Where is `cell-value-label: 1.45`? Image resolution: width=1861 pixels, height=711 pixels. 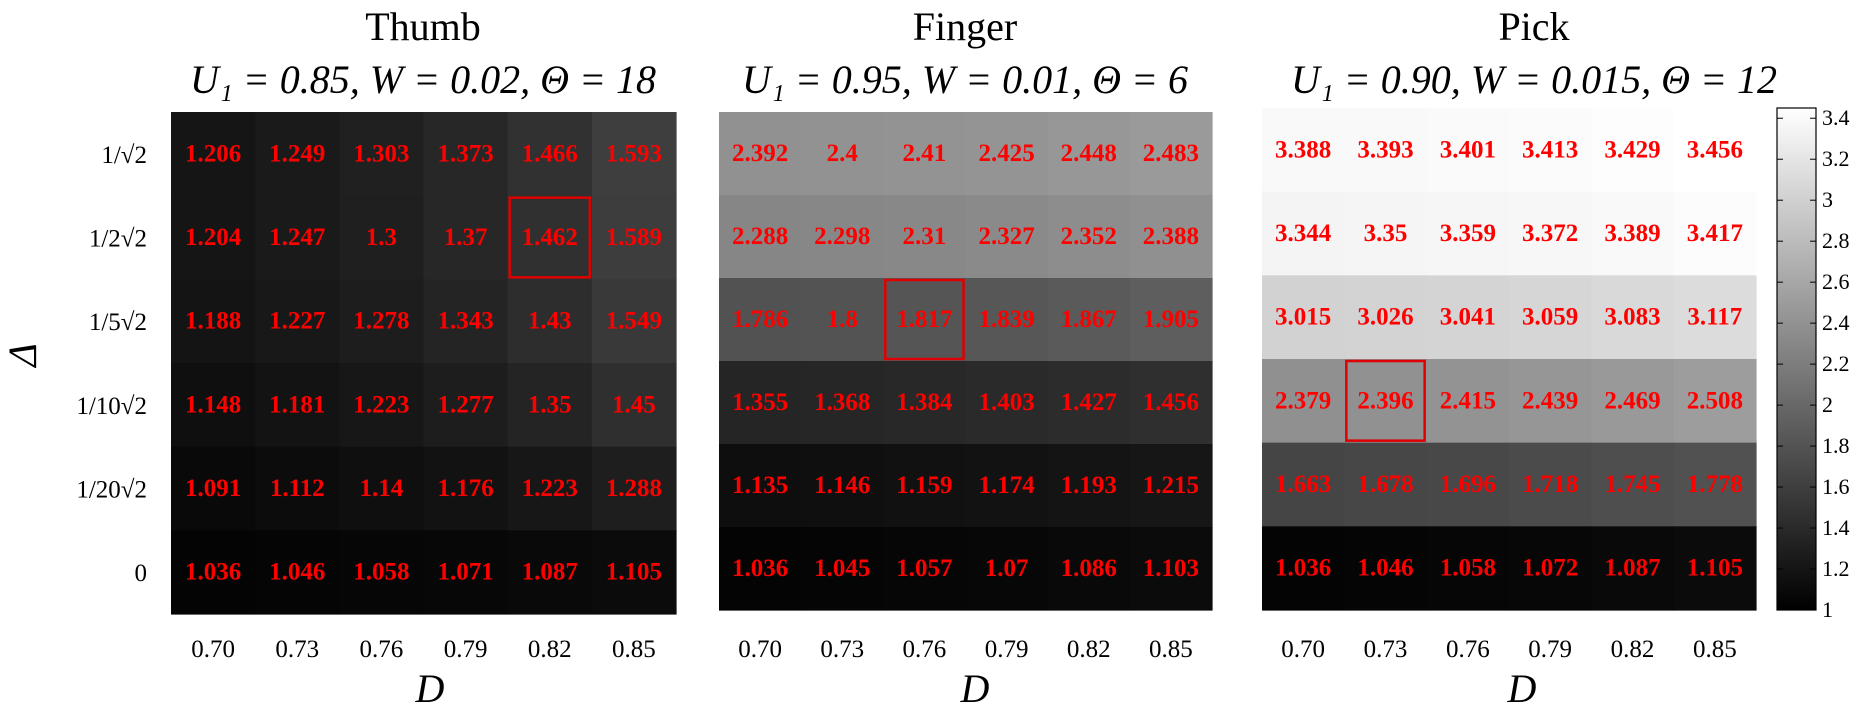 cell-value-label: 1.45 is located at coordinates (634, 404).